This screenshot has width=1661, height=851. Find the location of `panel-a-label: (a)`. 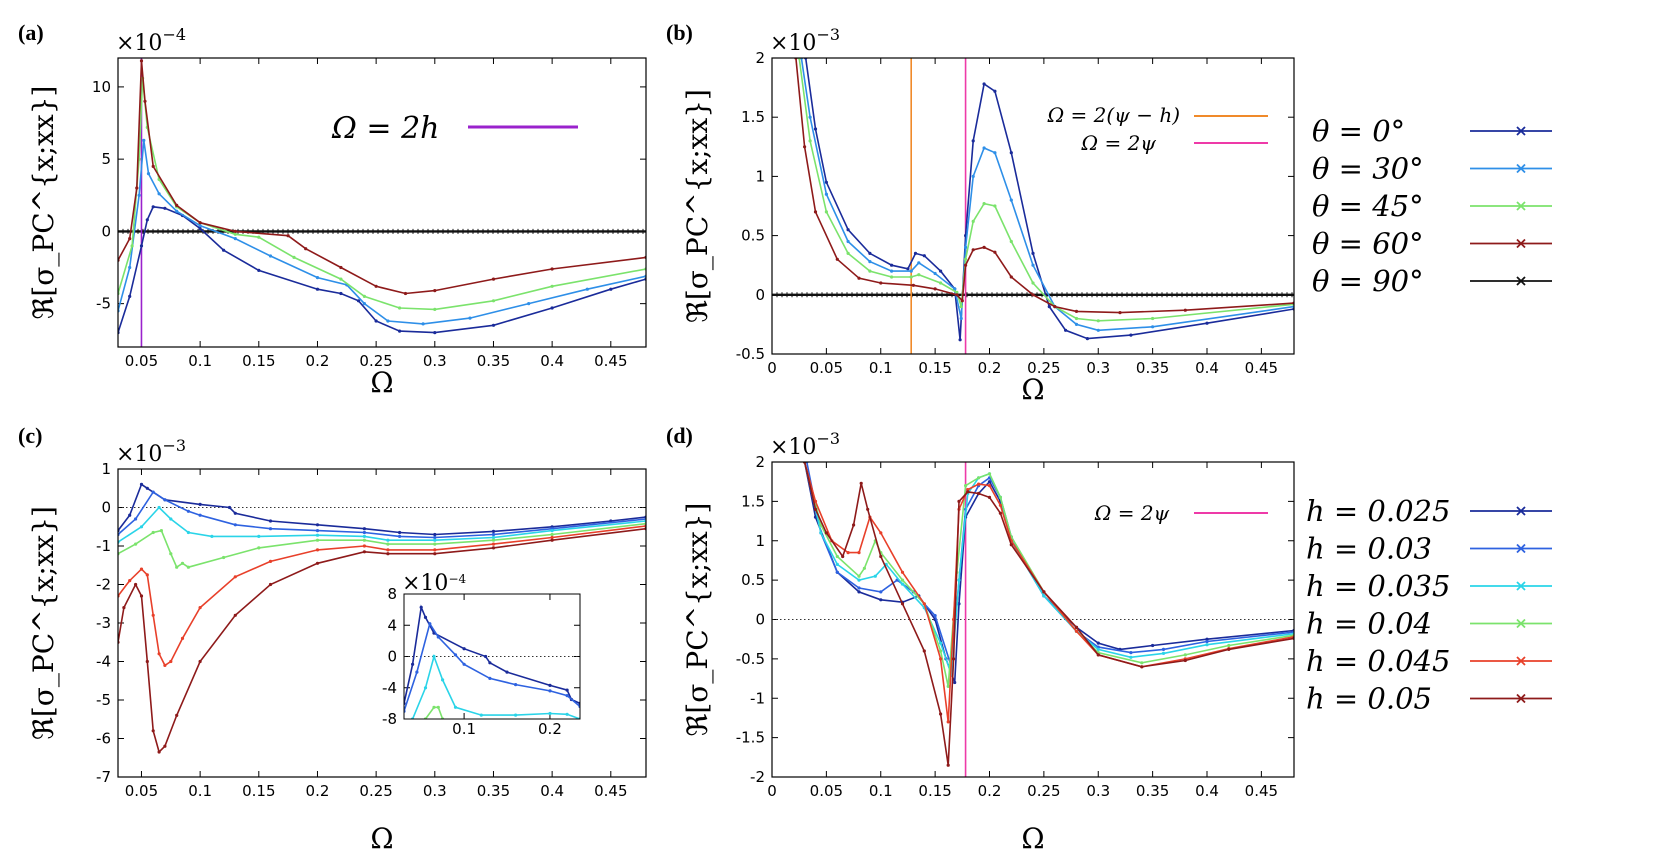

panel-a-label: (a) is located at coordinates (31, 32).